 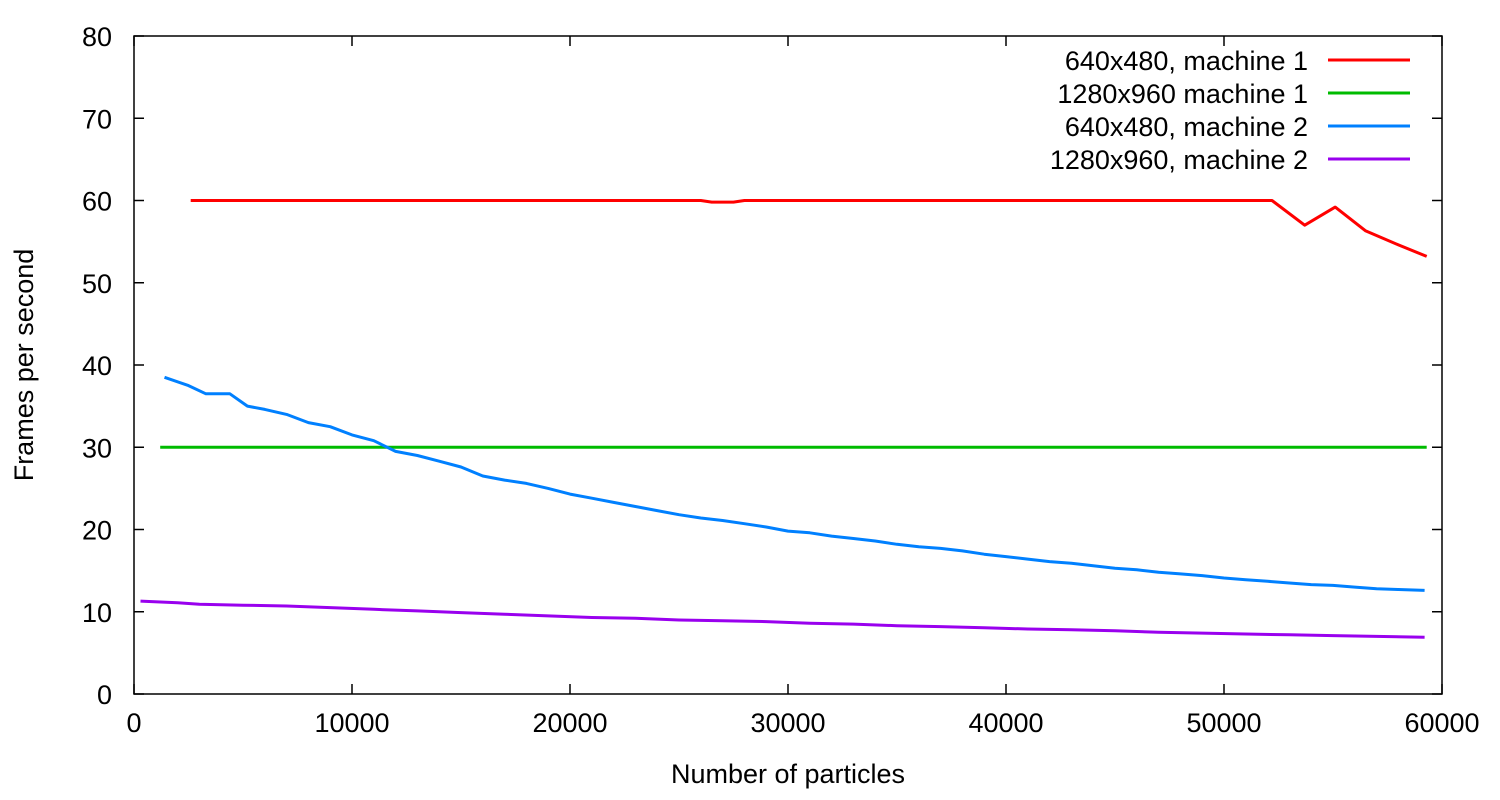 What do you see at coordinates (97, 37) in the screenshot?
I see `y-tick-label: 80` at bounding box center [97, 37].